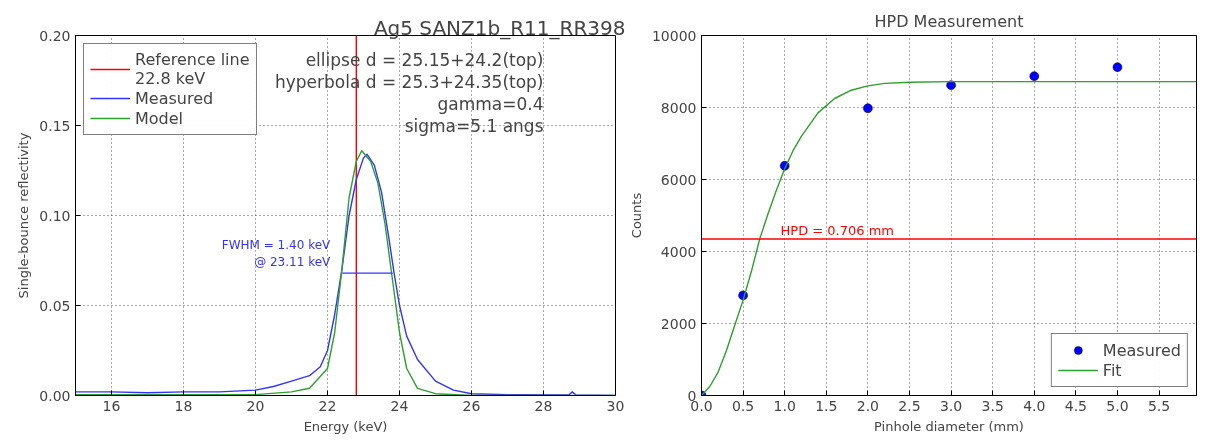 The height and width of the screenshot is (441, 1206). I want to click on x-tick-label: 16, so click(111, 405).